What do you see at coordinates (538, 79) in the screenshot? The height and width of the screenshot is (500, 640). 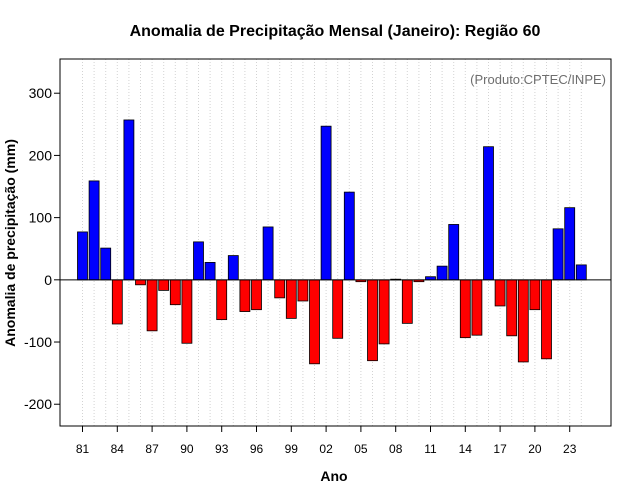 I see `credit-text: (Produto:CPTEC/INPE)` at bounding box center [538, 79].